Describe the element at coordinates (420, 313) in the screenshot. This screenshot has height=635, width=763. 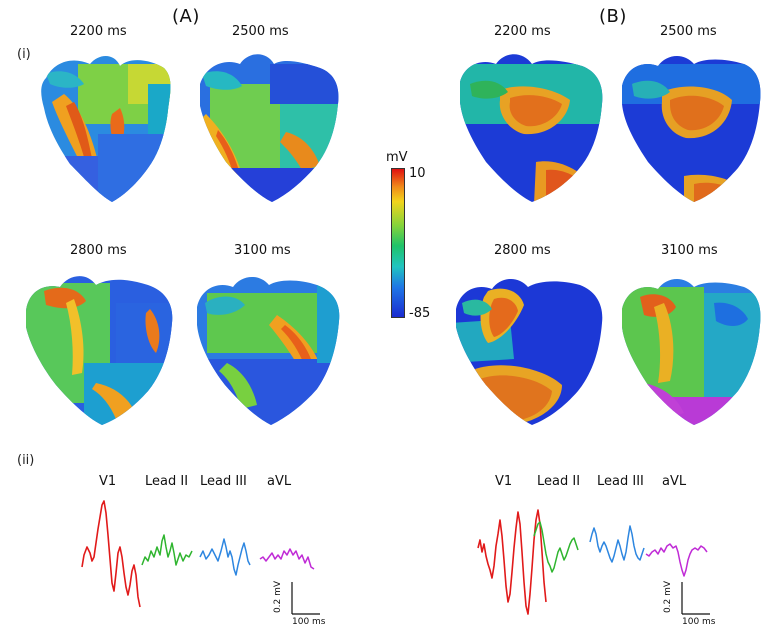
I see `colorbar-min-label: -85` at that location.